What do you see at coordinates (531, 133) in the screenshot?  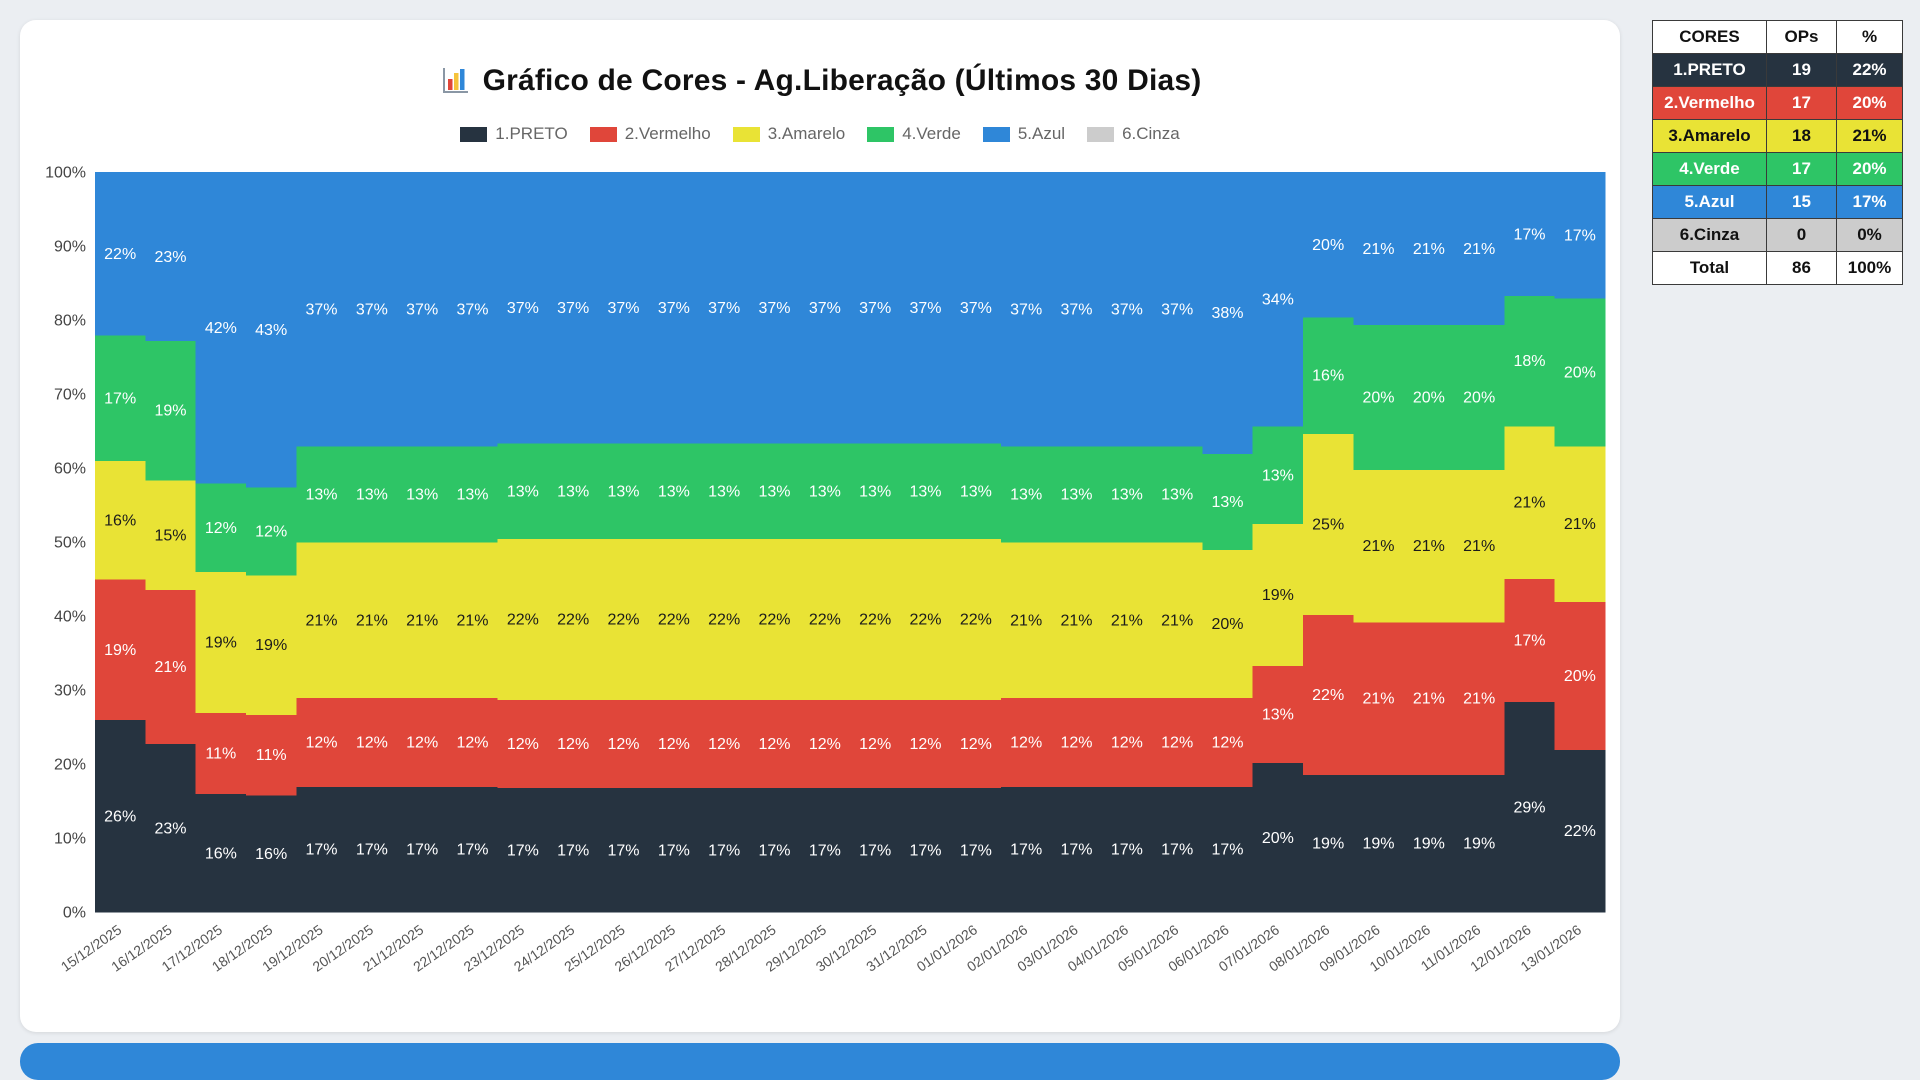 I see `legend-label: 1.PRETO` at bounding box center [531, 133].